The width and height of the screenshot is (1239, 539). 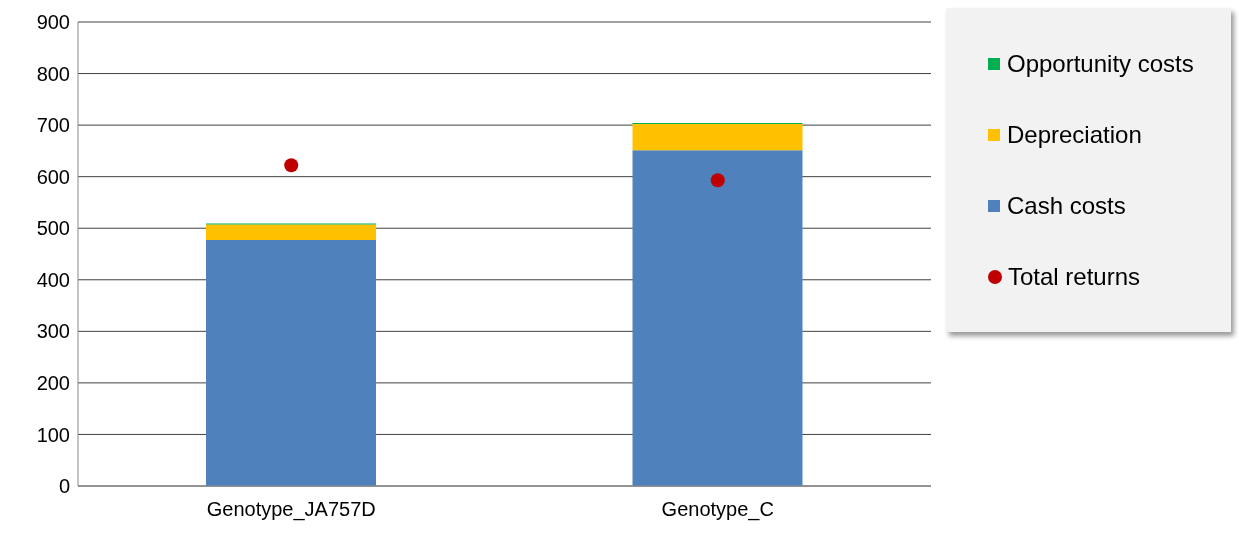 What do you see at coordinates (291, 510) in the screenshot?
I see `x-tick-label: Genotype_JA757D` at bounding box center [291, 510].